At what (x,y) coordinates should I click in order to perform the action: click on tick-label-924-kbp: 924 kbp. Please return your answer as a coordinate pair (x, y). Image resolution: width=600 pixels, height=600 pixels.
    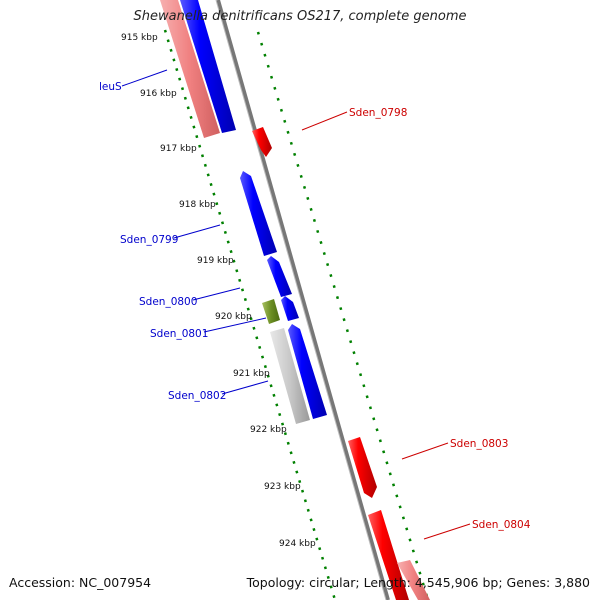
    Looking at the image, I should click on (297, 544).